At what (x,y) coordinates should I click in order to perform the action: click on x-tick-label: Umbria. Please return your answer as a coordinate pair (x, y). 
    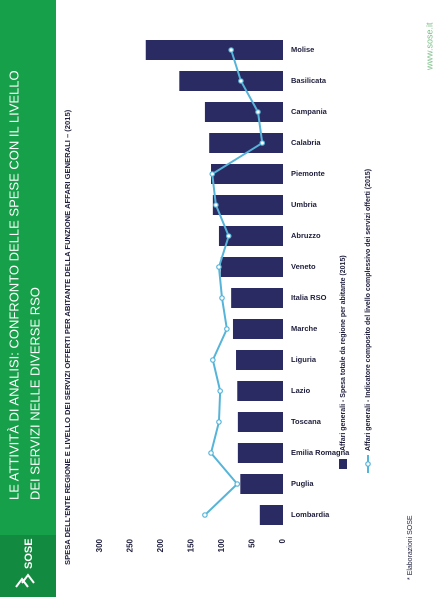
    Looking at the image, I should click on (304, 204).